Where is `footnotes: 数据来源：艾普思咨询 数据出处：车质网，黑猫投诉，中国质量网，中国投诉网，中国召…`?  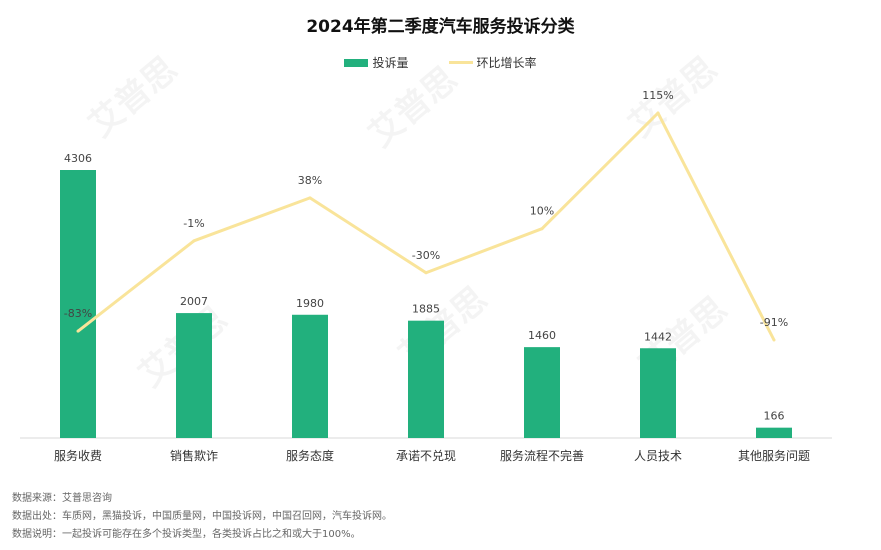
footnotes: 数据来源：艾普思咨询 数据出处：车质网，黑猫投诉，中国质量网，中国投诉网，中国召… is located at coordinates (202, 517).